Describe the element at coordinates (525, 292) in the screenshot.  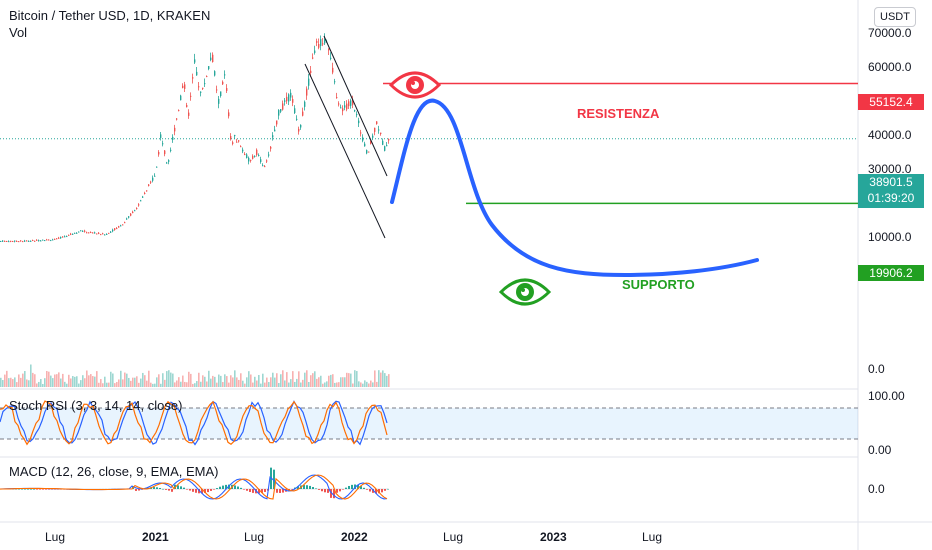
I see `eye-icon` at that location.